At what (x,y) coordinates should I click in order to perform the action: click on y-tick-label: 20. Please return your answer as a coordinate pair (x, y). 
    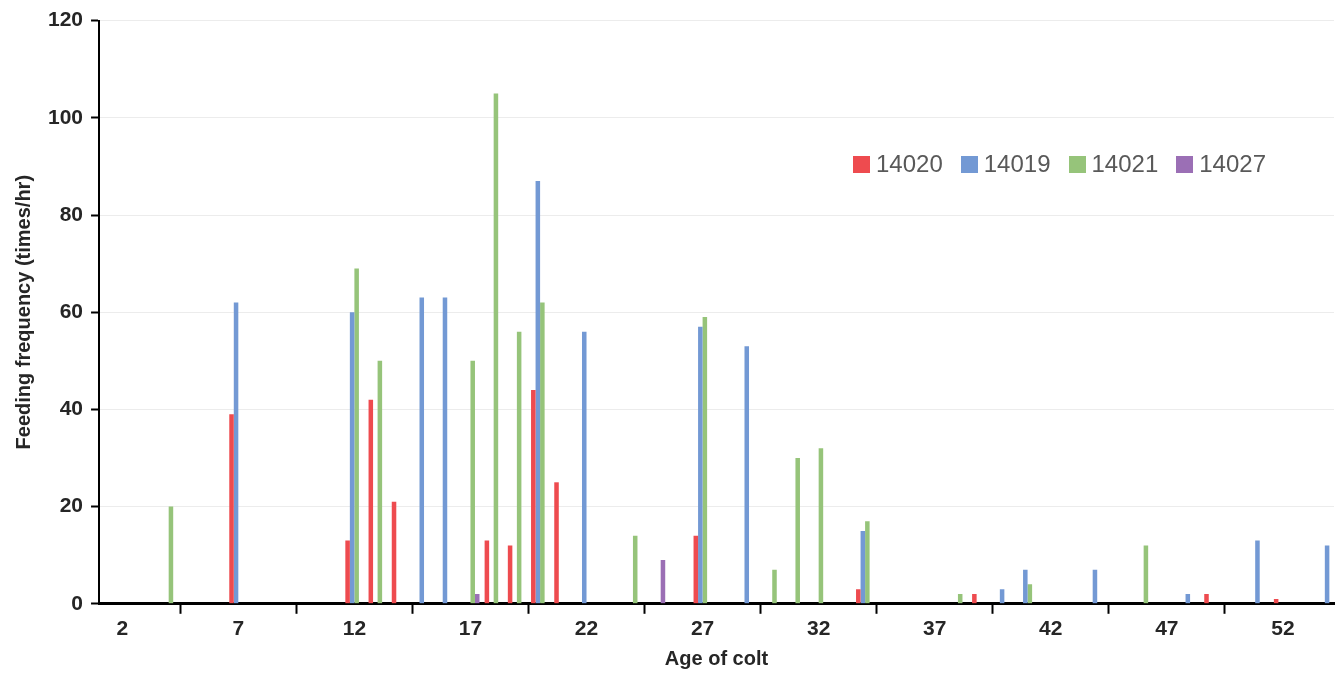
    Looking at the image, I should click on (71, 505).